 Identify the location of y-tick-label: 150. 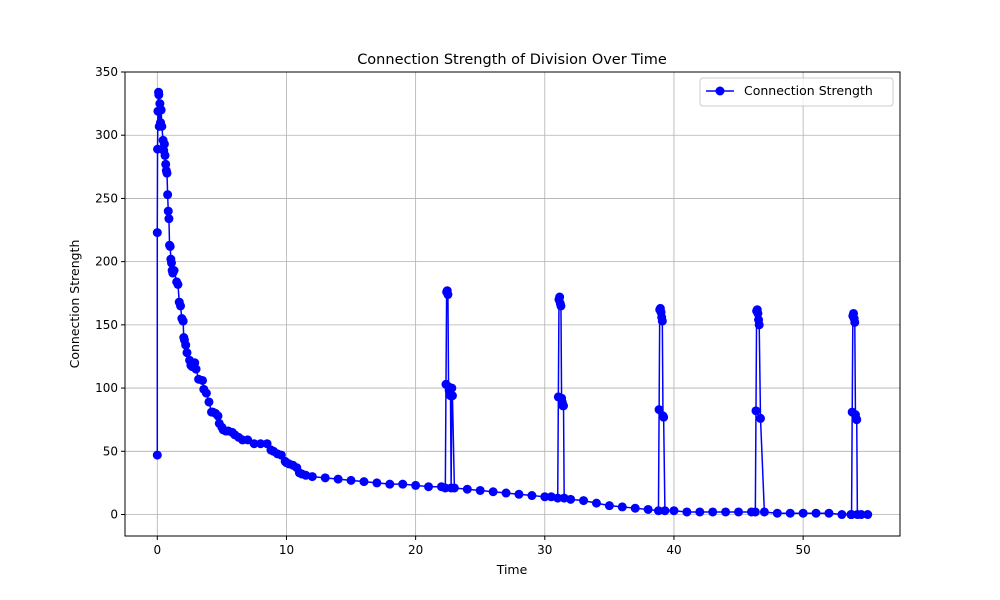
(106, 325).